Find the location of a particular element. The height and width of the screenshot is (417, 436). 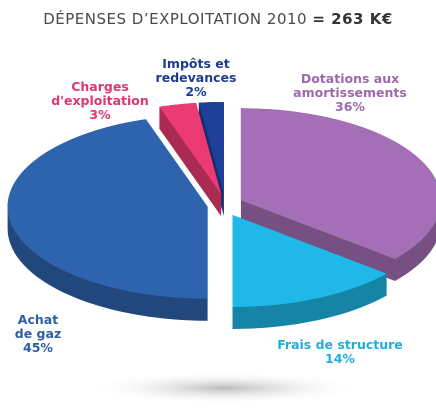

title-total: = 263 K€ is located at coordinates (352, 19).